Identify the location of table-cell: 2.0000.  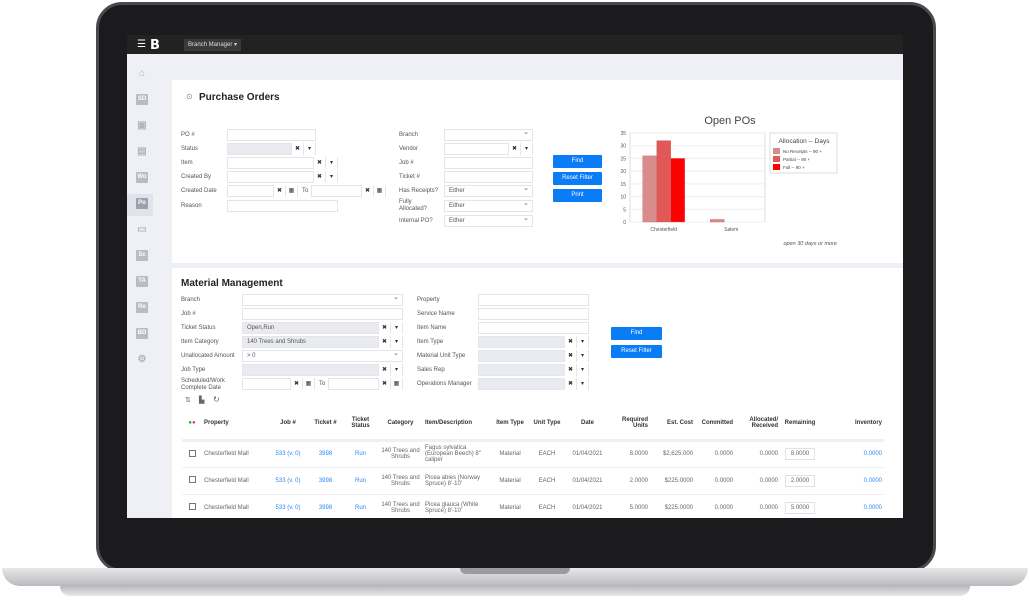
(800, 481).